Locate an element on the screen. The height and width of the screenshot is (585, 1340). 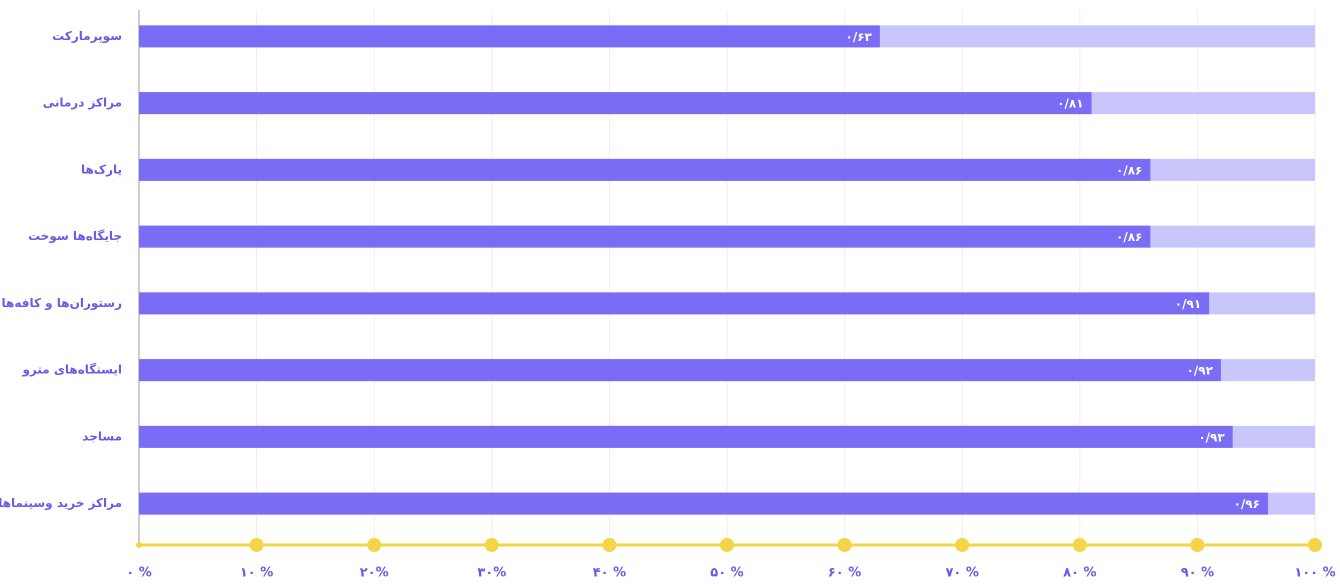
x-tick-label: ۷۰ % is located at coordinates (961, 573).